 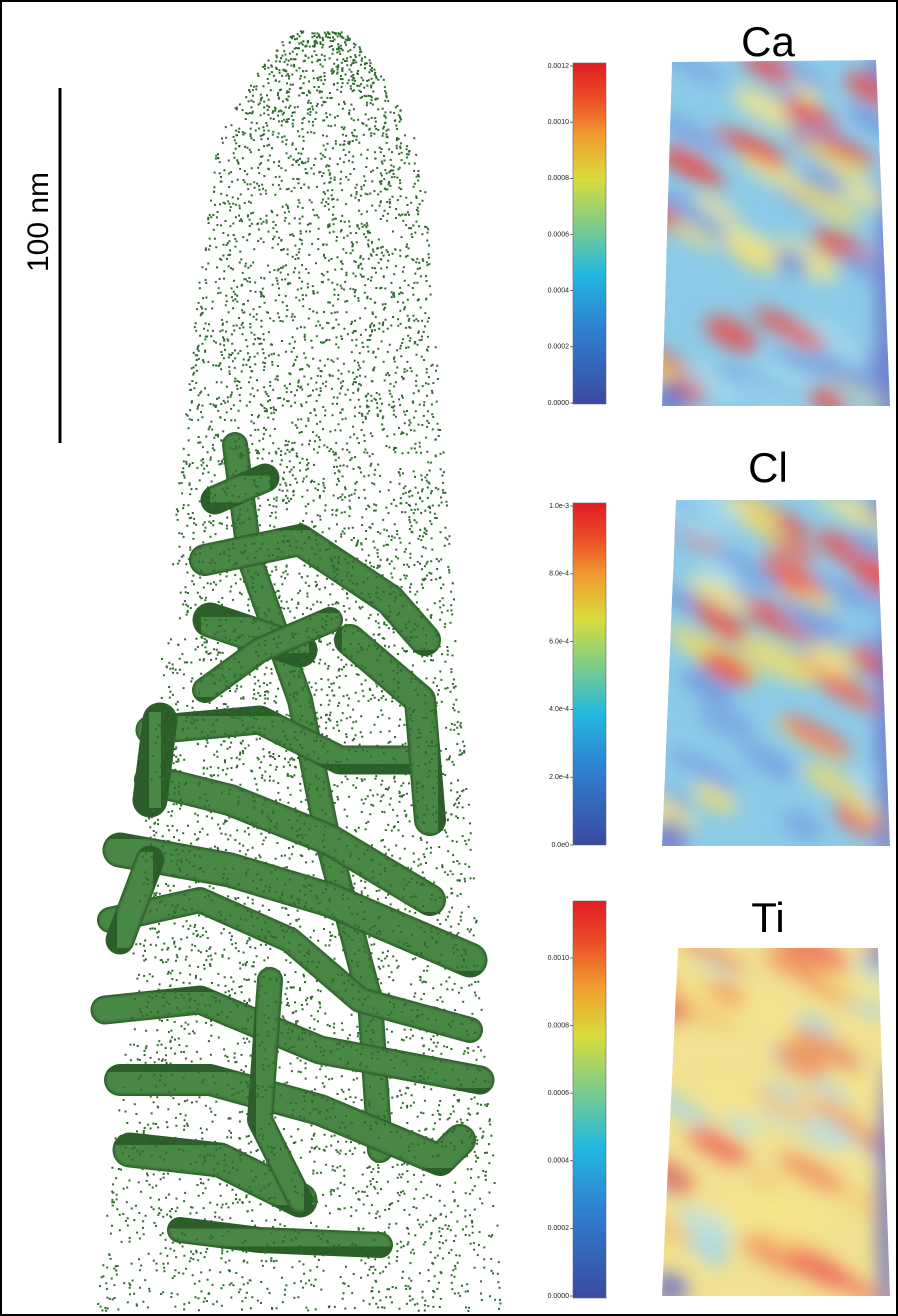 What do you see at coordinates (559, 777) in the screenshot?
I see `colorbar-tick-label: 2.0e-4` at bounding box center [559, 777].